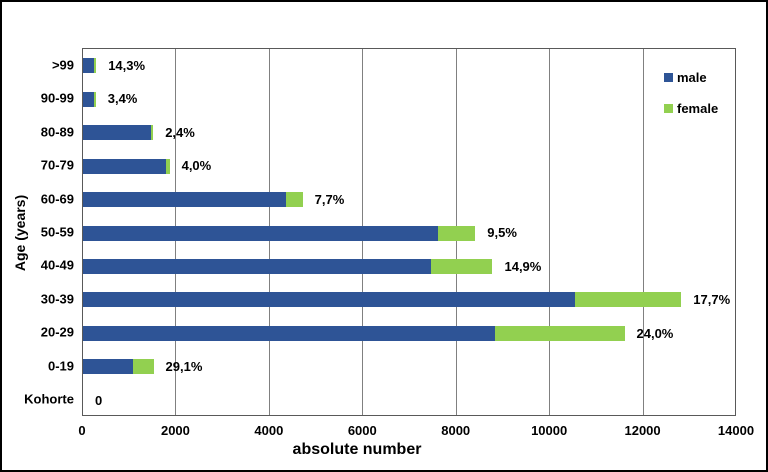 Image resolution: width=768 pixels, height=472 pixels. I want to click on legend-item-female: female, so click(691, 108).